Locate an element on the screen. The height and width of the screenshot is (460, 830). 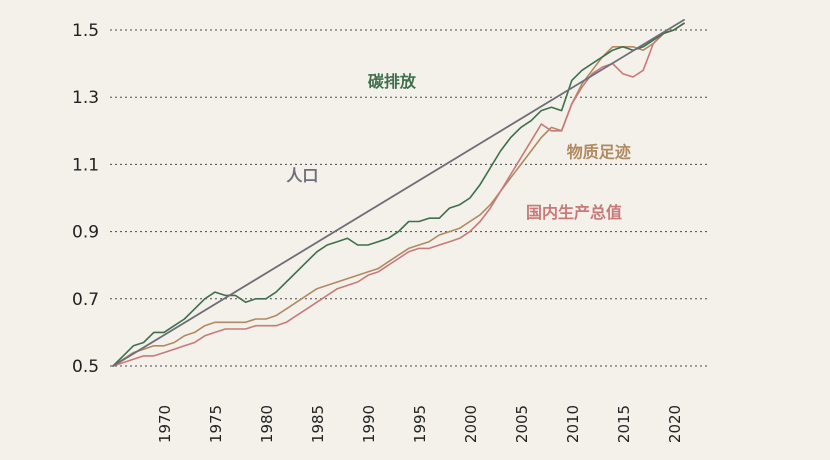
x-tick-label: 2005 is located at coordinates (522, 424).